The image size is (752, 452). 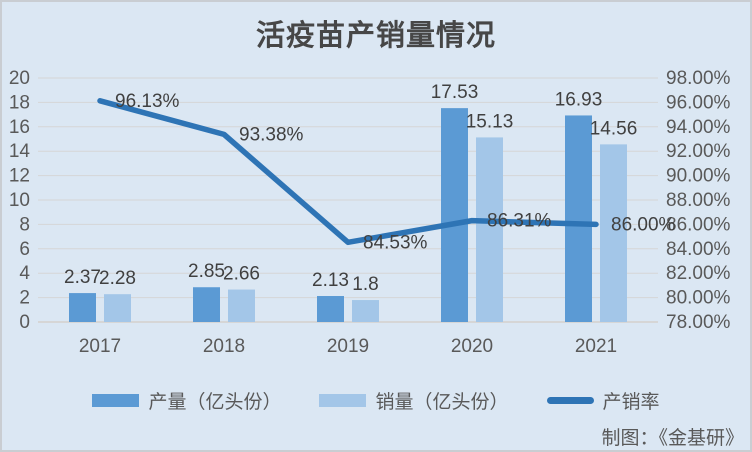 I want to click on left-axis-tick: 0, so click(x=24, y=322).